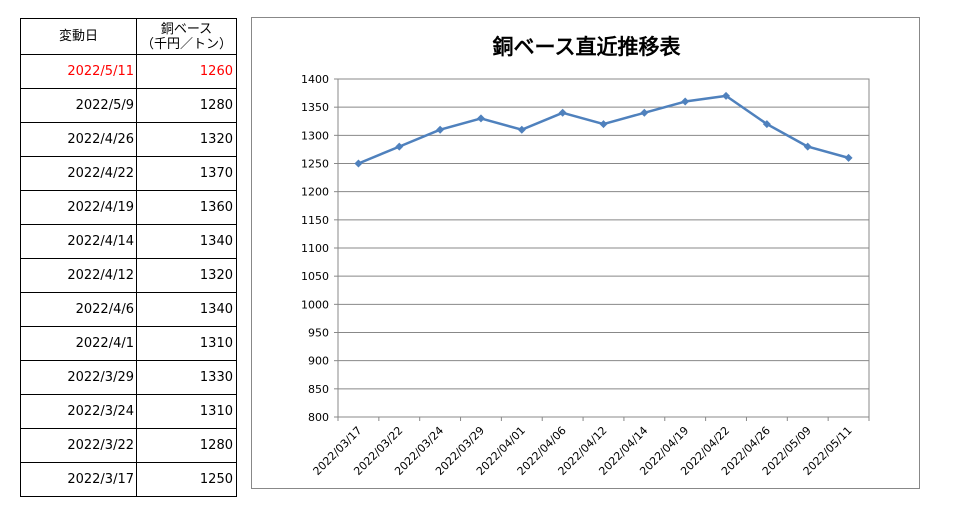 The height and width of the screenshot is (515, 956). Describe the element at coordinates (318, 417) in the screenshot. I see `y-tick-label: 800` at that location.